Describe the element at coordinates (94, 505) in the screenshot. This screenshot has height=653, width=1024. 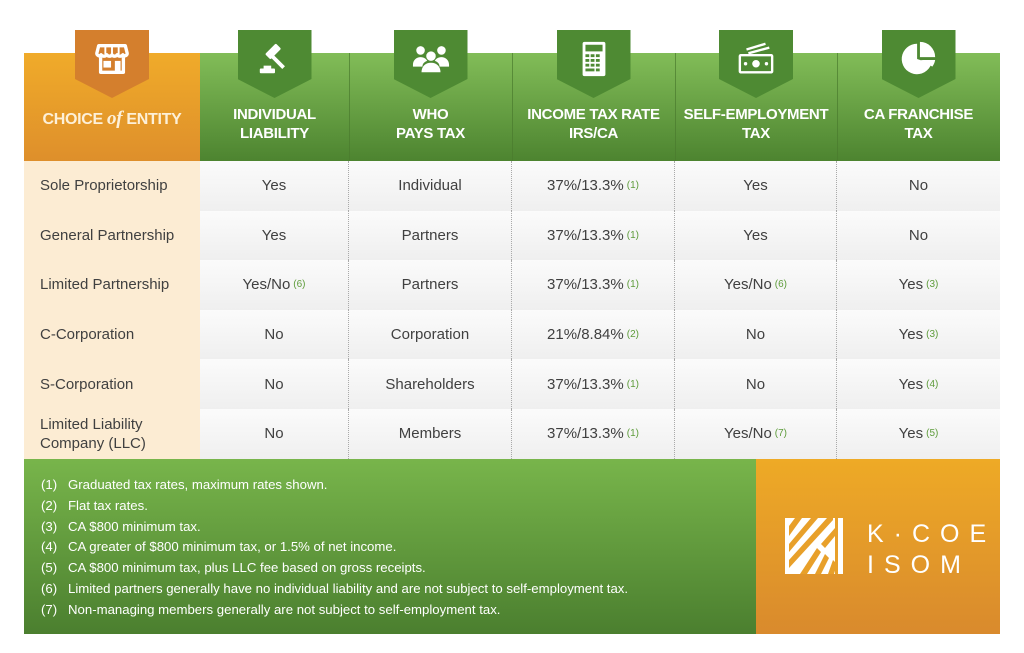
I see `footnote-item: (2) Flat tax rates.` at that location.